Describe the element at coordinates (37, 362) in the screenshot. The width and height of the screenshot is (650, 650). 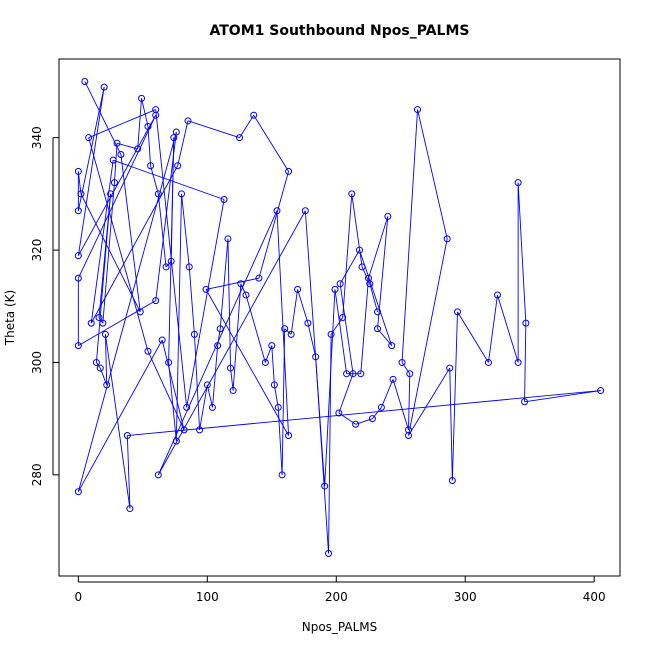
I see `y-tick-label: 300` at that location.